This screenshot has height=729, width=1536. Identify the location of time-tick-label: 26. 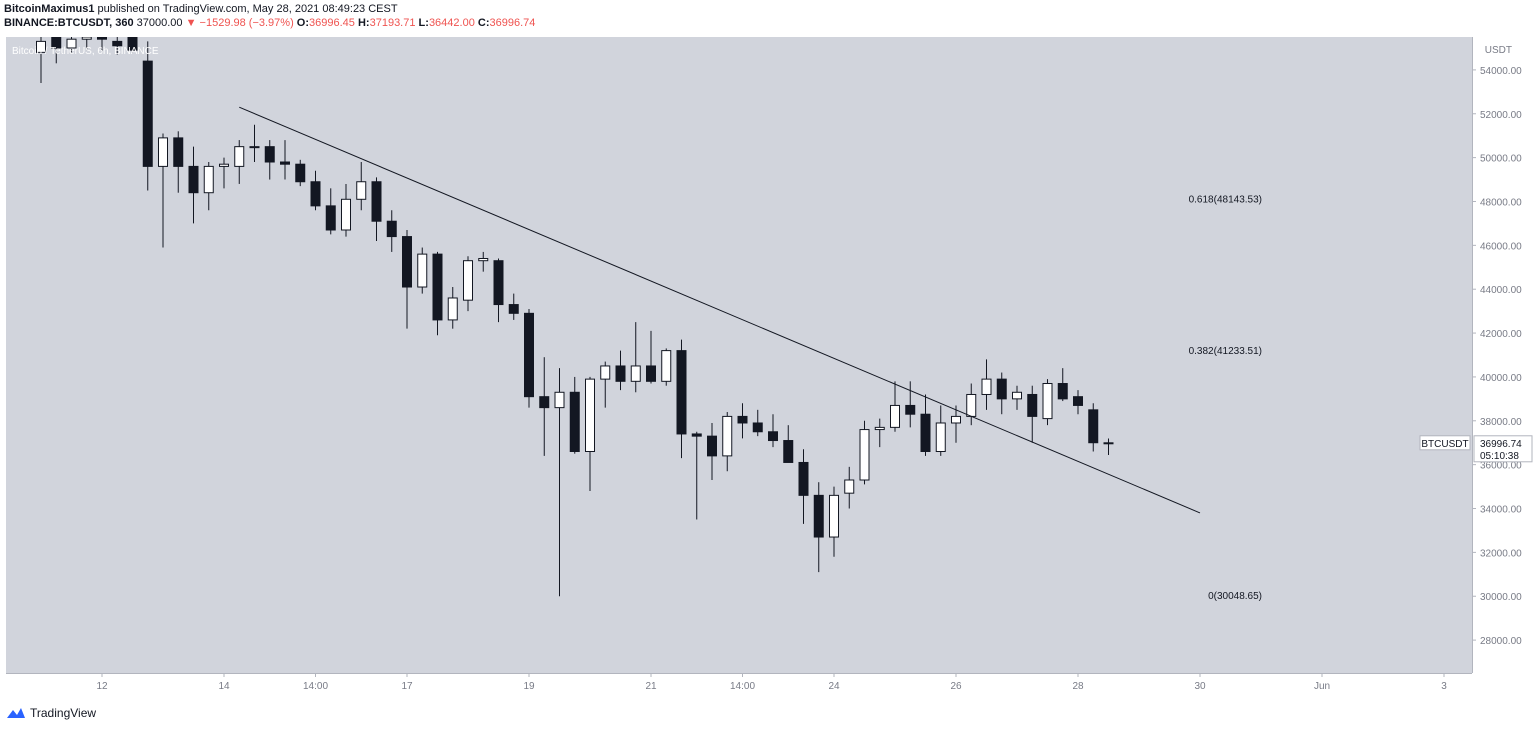
(956, 686).